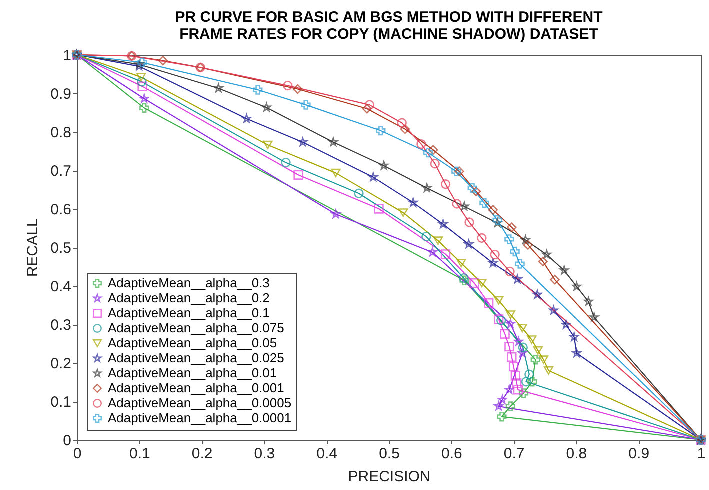 The height and width of the screenshot is (490, 709). I want to click on legend-label: AdaptiveMean__alpha__0.0001, so click(200, 418).